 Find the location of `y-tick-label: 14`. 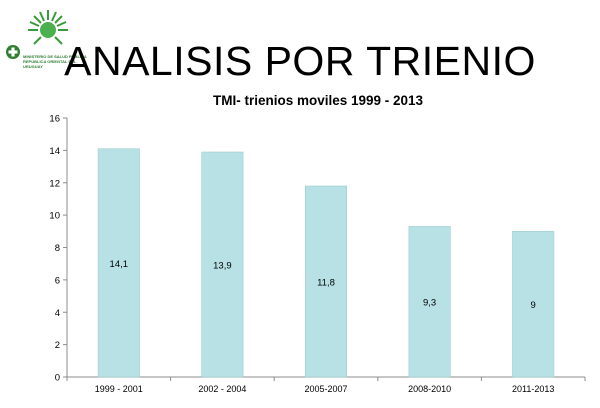

y-tick-label: 14 is located at coordinates (54, 151).